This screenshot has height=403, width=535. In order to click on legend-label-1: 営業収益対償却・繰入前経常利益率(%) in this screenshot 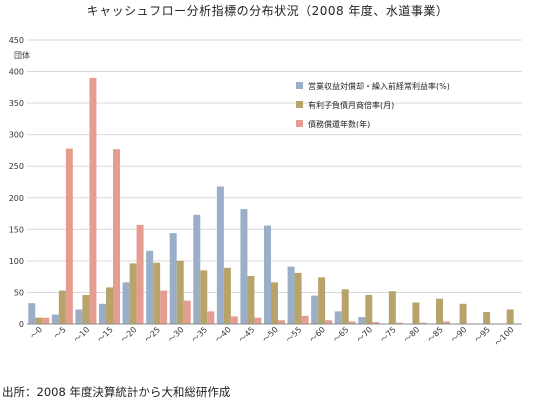, I will do `click(379, 86)`.